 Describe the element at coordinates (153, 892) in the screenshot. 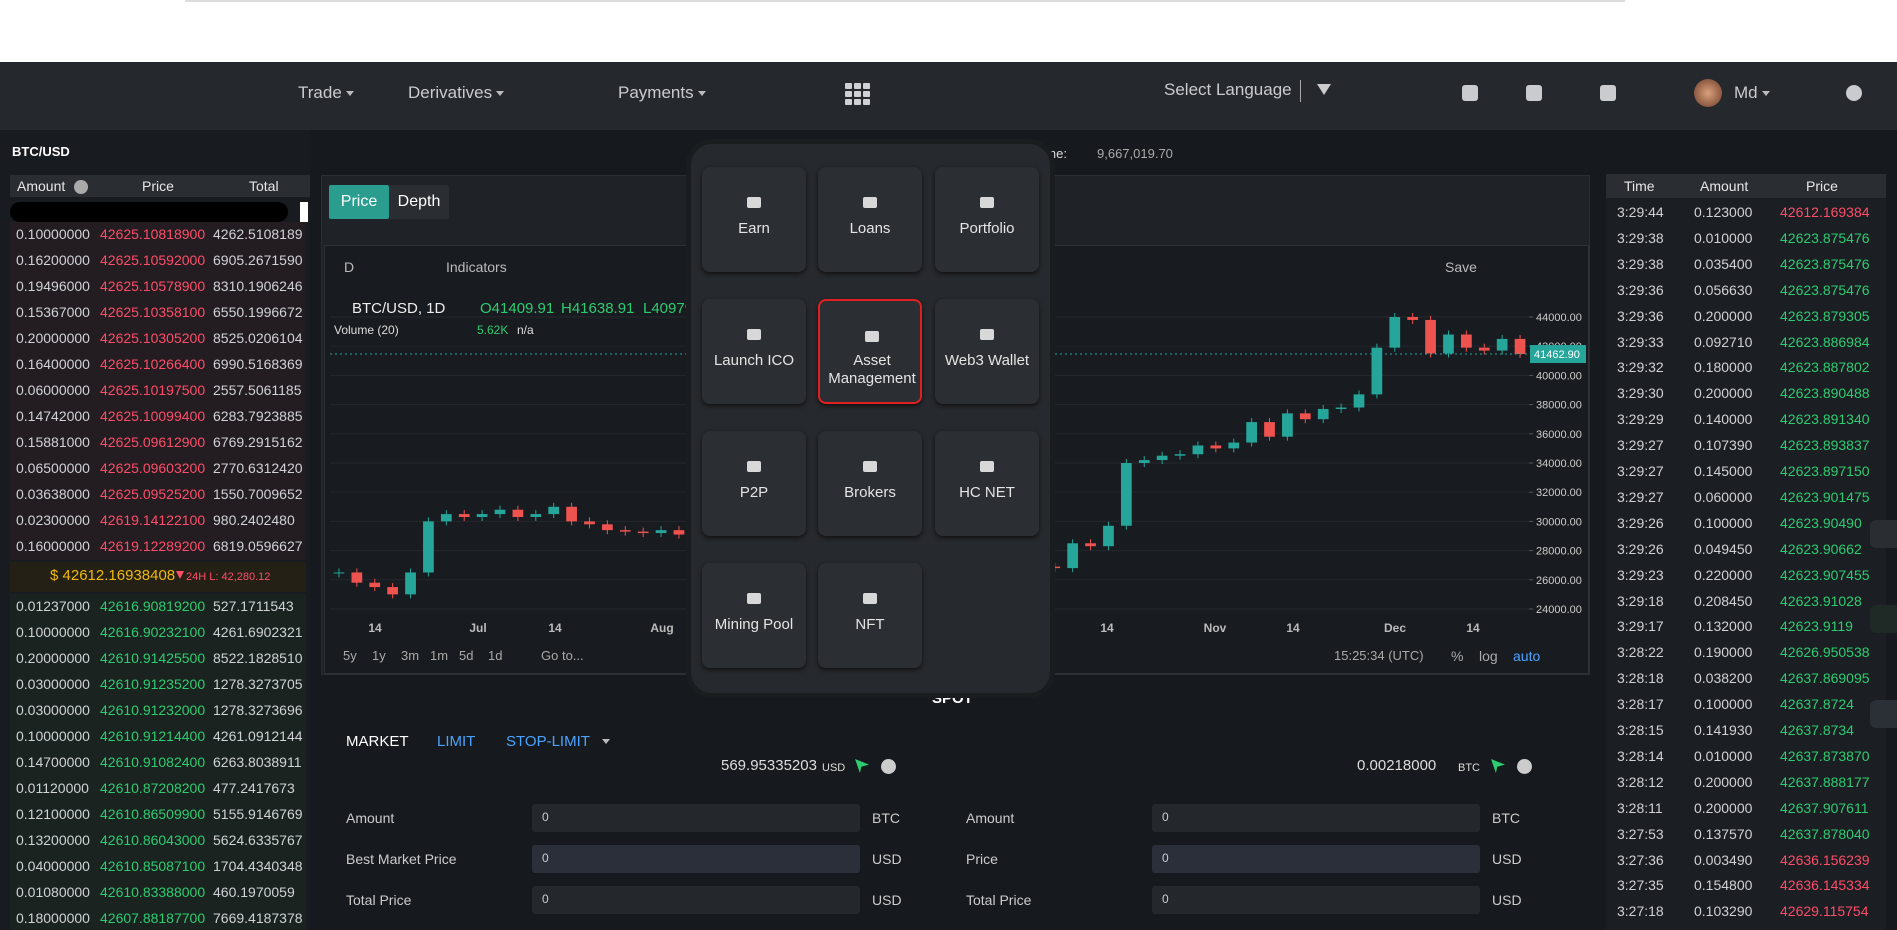

I see `ob-price: 42610.83388000` at that location.